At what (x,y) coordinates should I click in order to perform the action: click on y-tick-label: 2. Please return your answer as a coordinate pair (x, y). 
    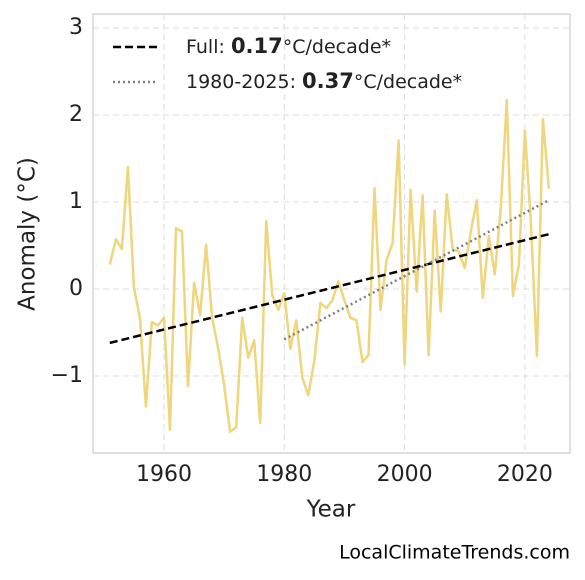
    Looking at the image, I should click on (76, 114).